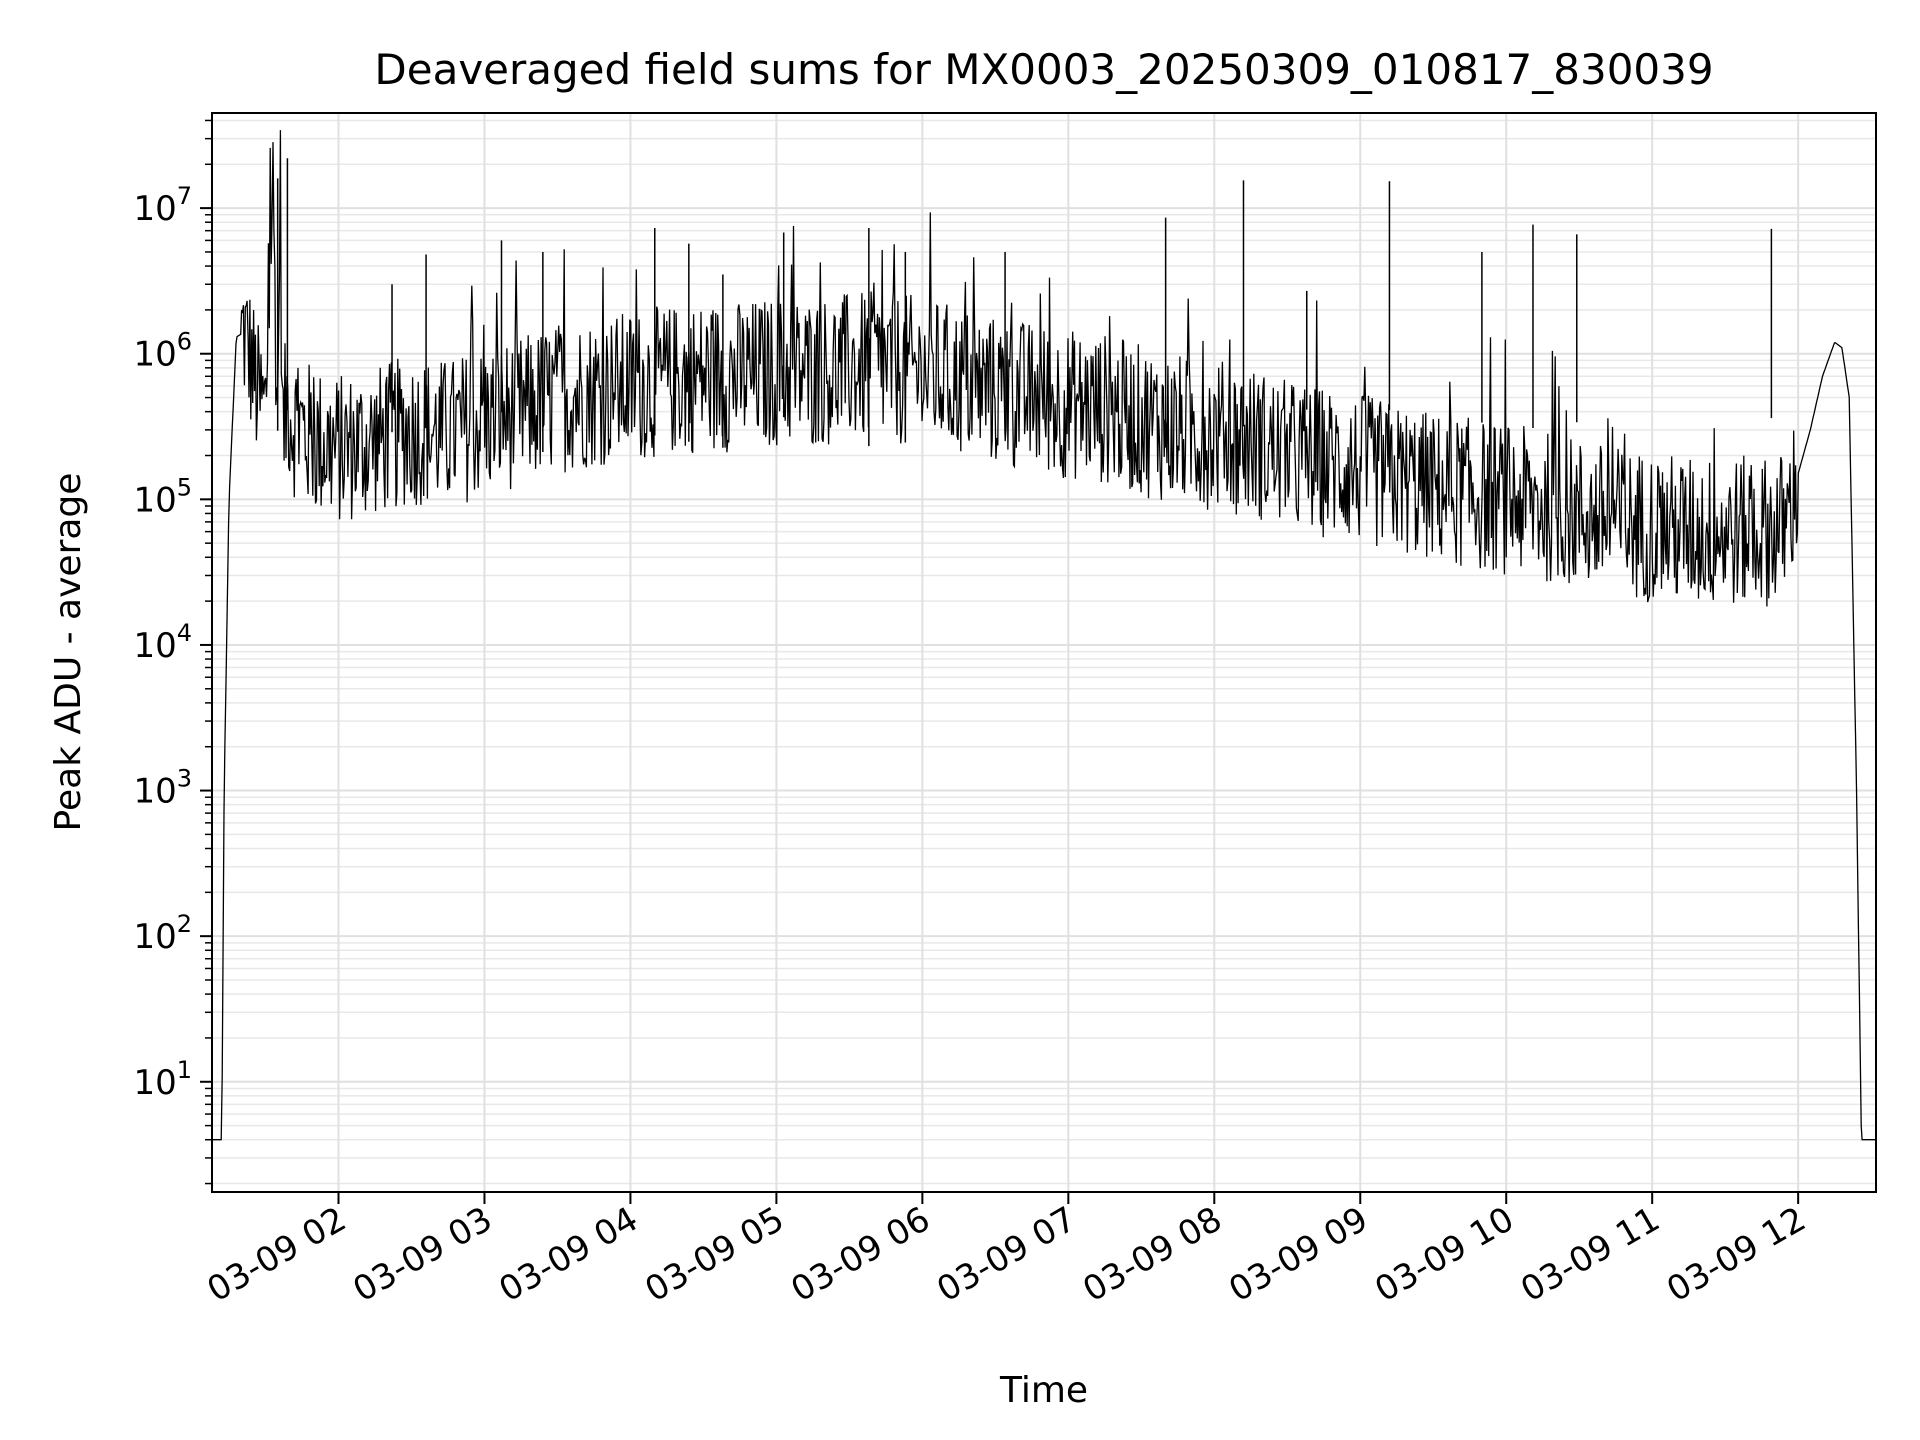 Image resolution: width=1920 pixels, height=1440 pixels. Describe the element at coordinates (68, 652) in the screenshot. I see `y-axis-label: Peak ADU - average` at that location.